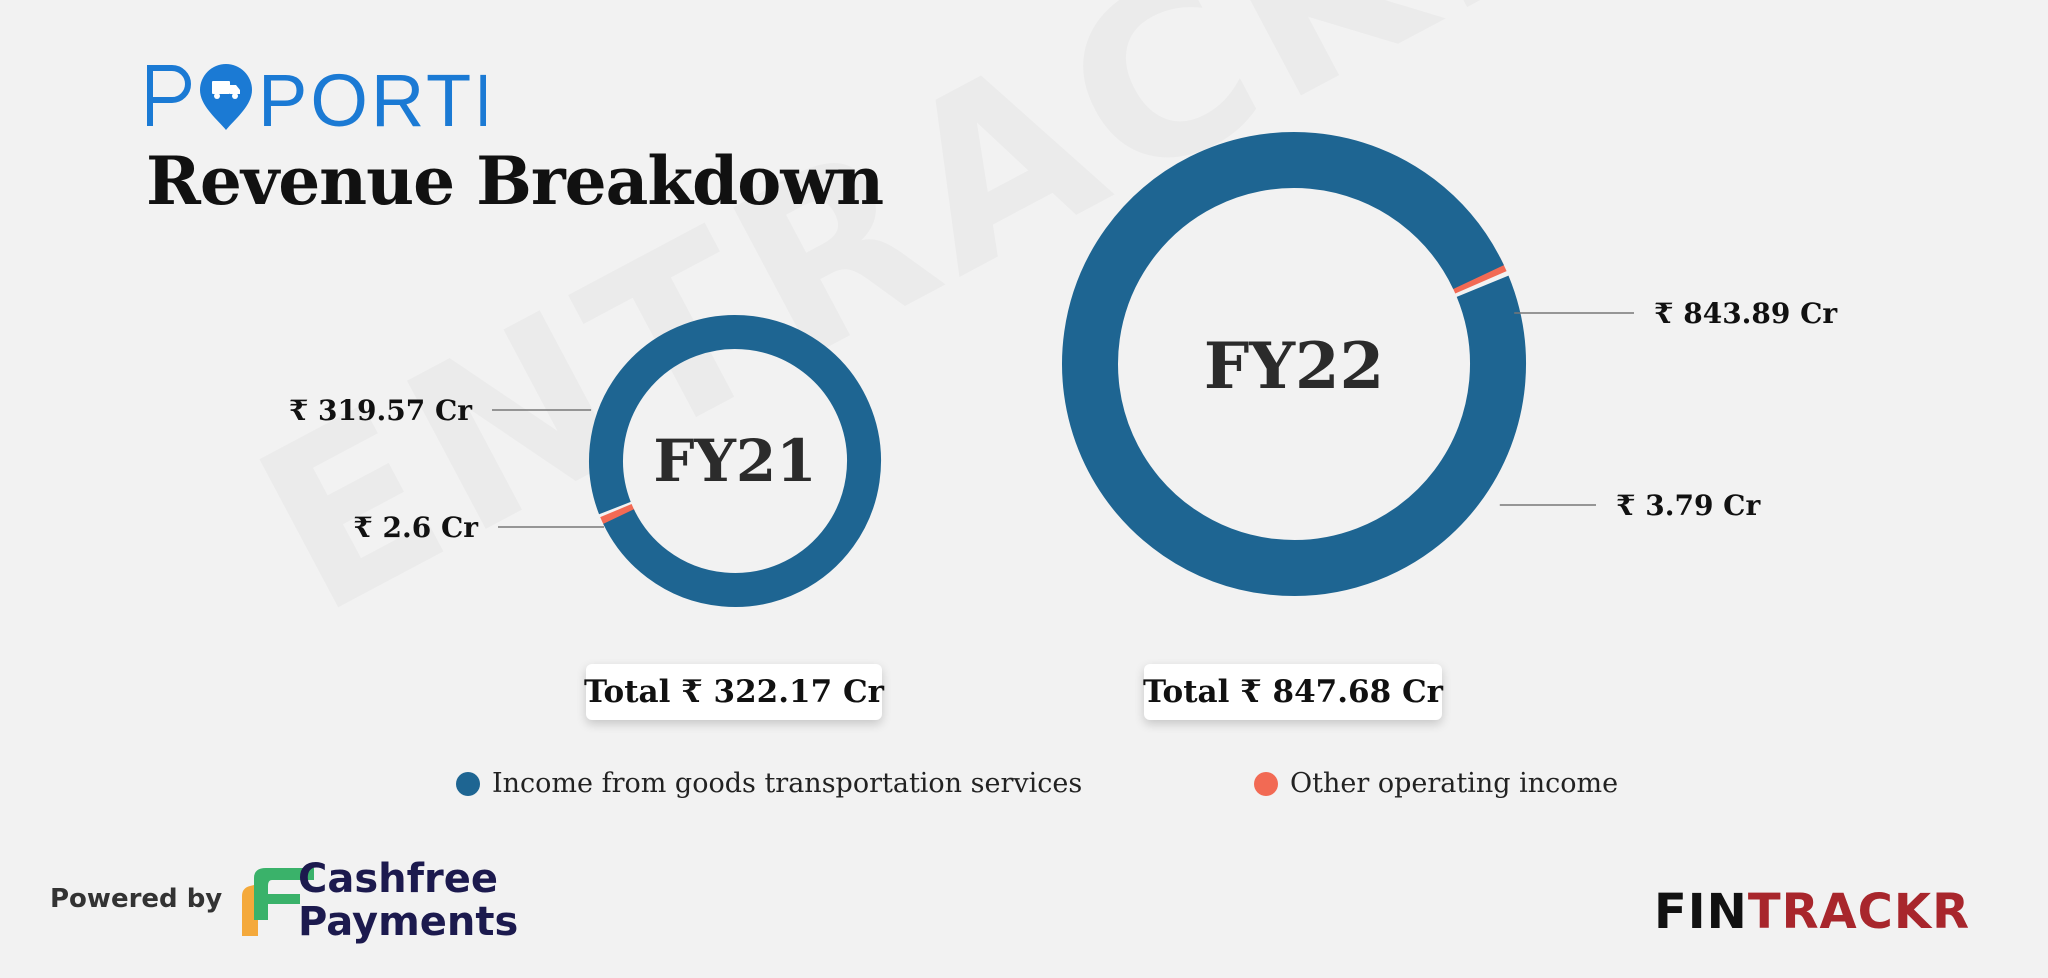 This screenshot has width=2048, height=978. What do you see at coordinates (1454, 783) in the screenshot?
I see `legend-label-other: Other operating income` at bounding box center [1454, 783].